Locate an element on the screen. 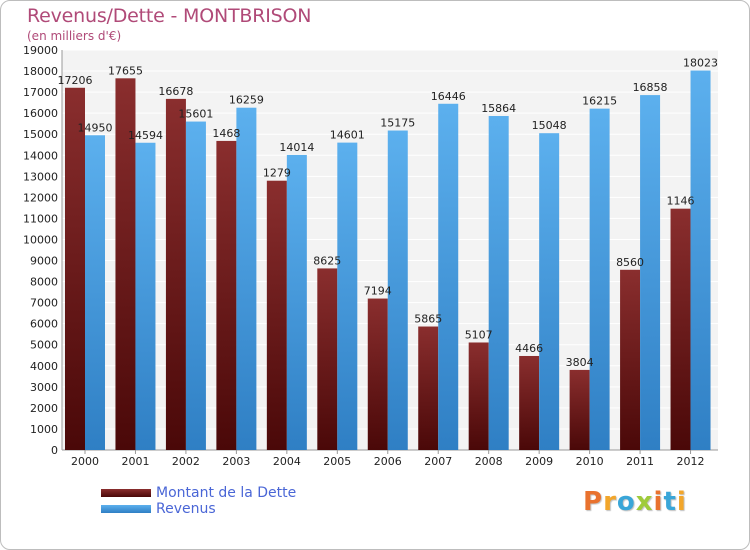  y-tick-label: 7000 is located at coordinates (44, 303).